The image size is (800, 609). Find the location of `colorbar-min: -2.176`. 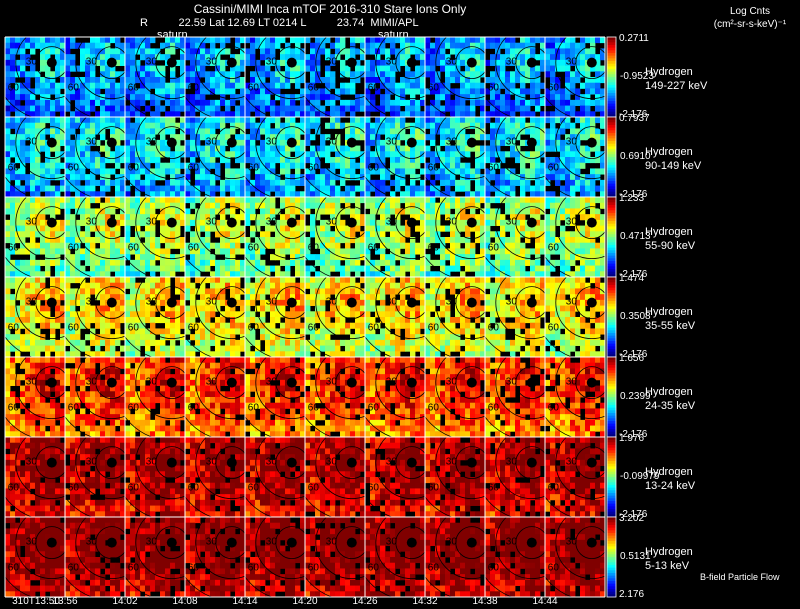

colorbar-min: -2.176 is located at coordinates (633, 354).